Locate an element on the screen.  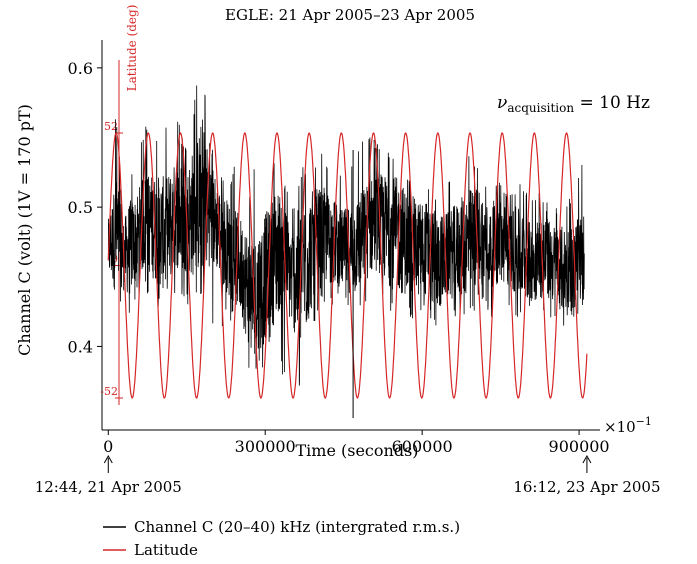
y-axis-label: Channel C (volt) (1V = 170 pT) is located at coordinates (24, 230).